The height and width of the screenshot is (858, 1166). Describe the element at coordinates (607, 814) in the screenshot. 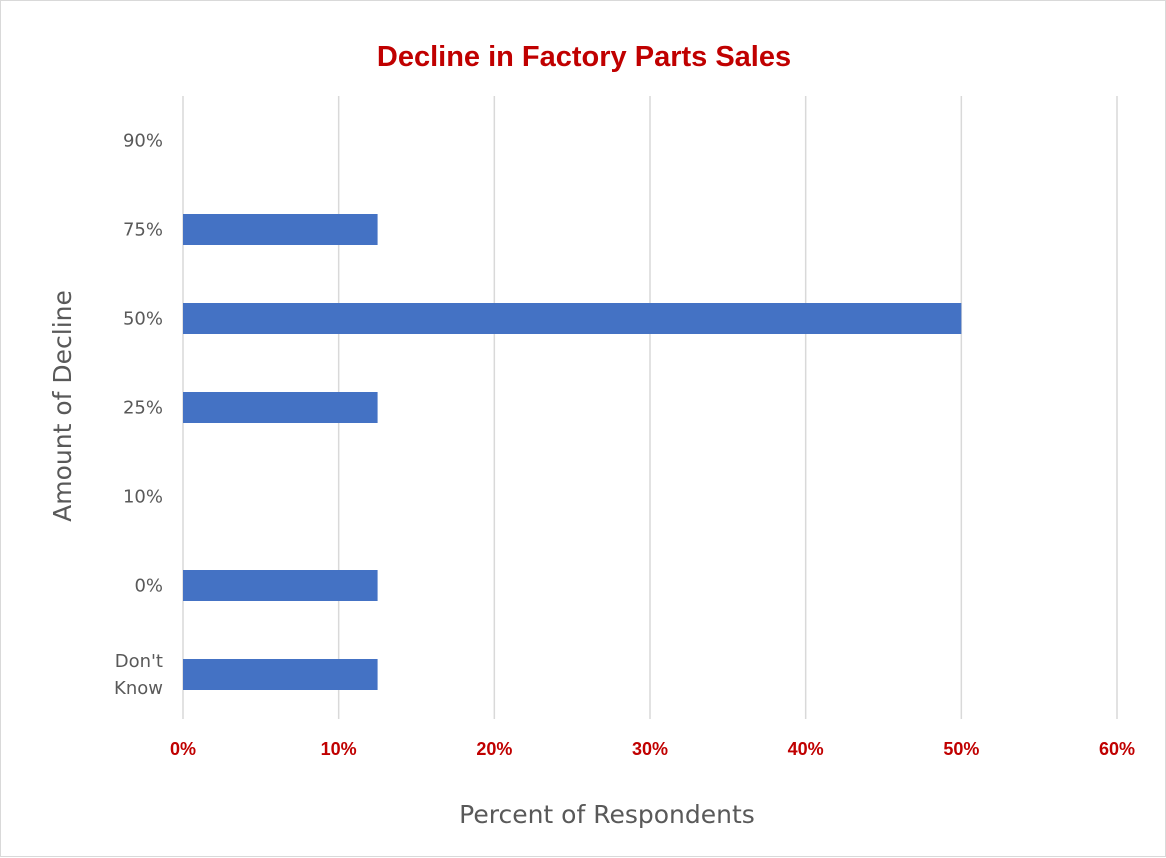

I see `x-axis-title: Percent of Respondents` at that location.